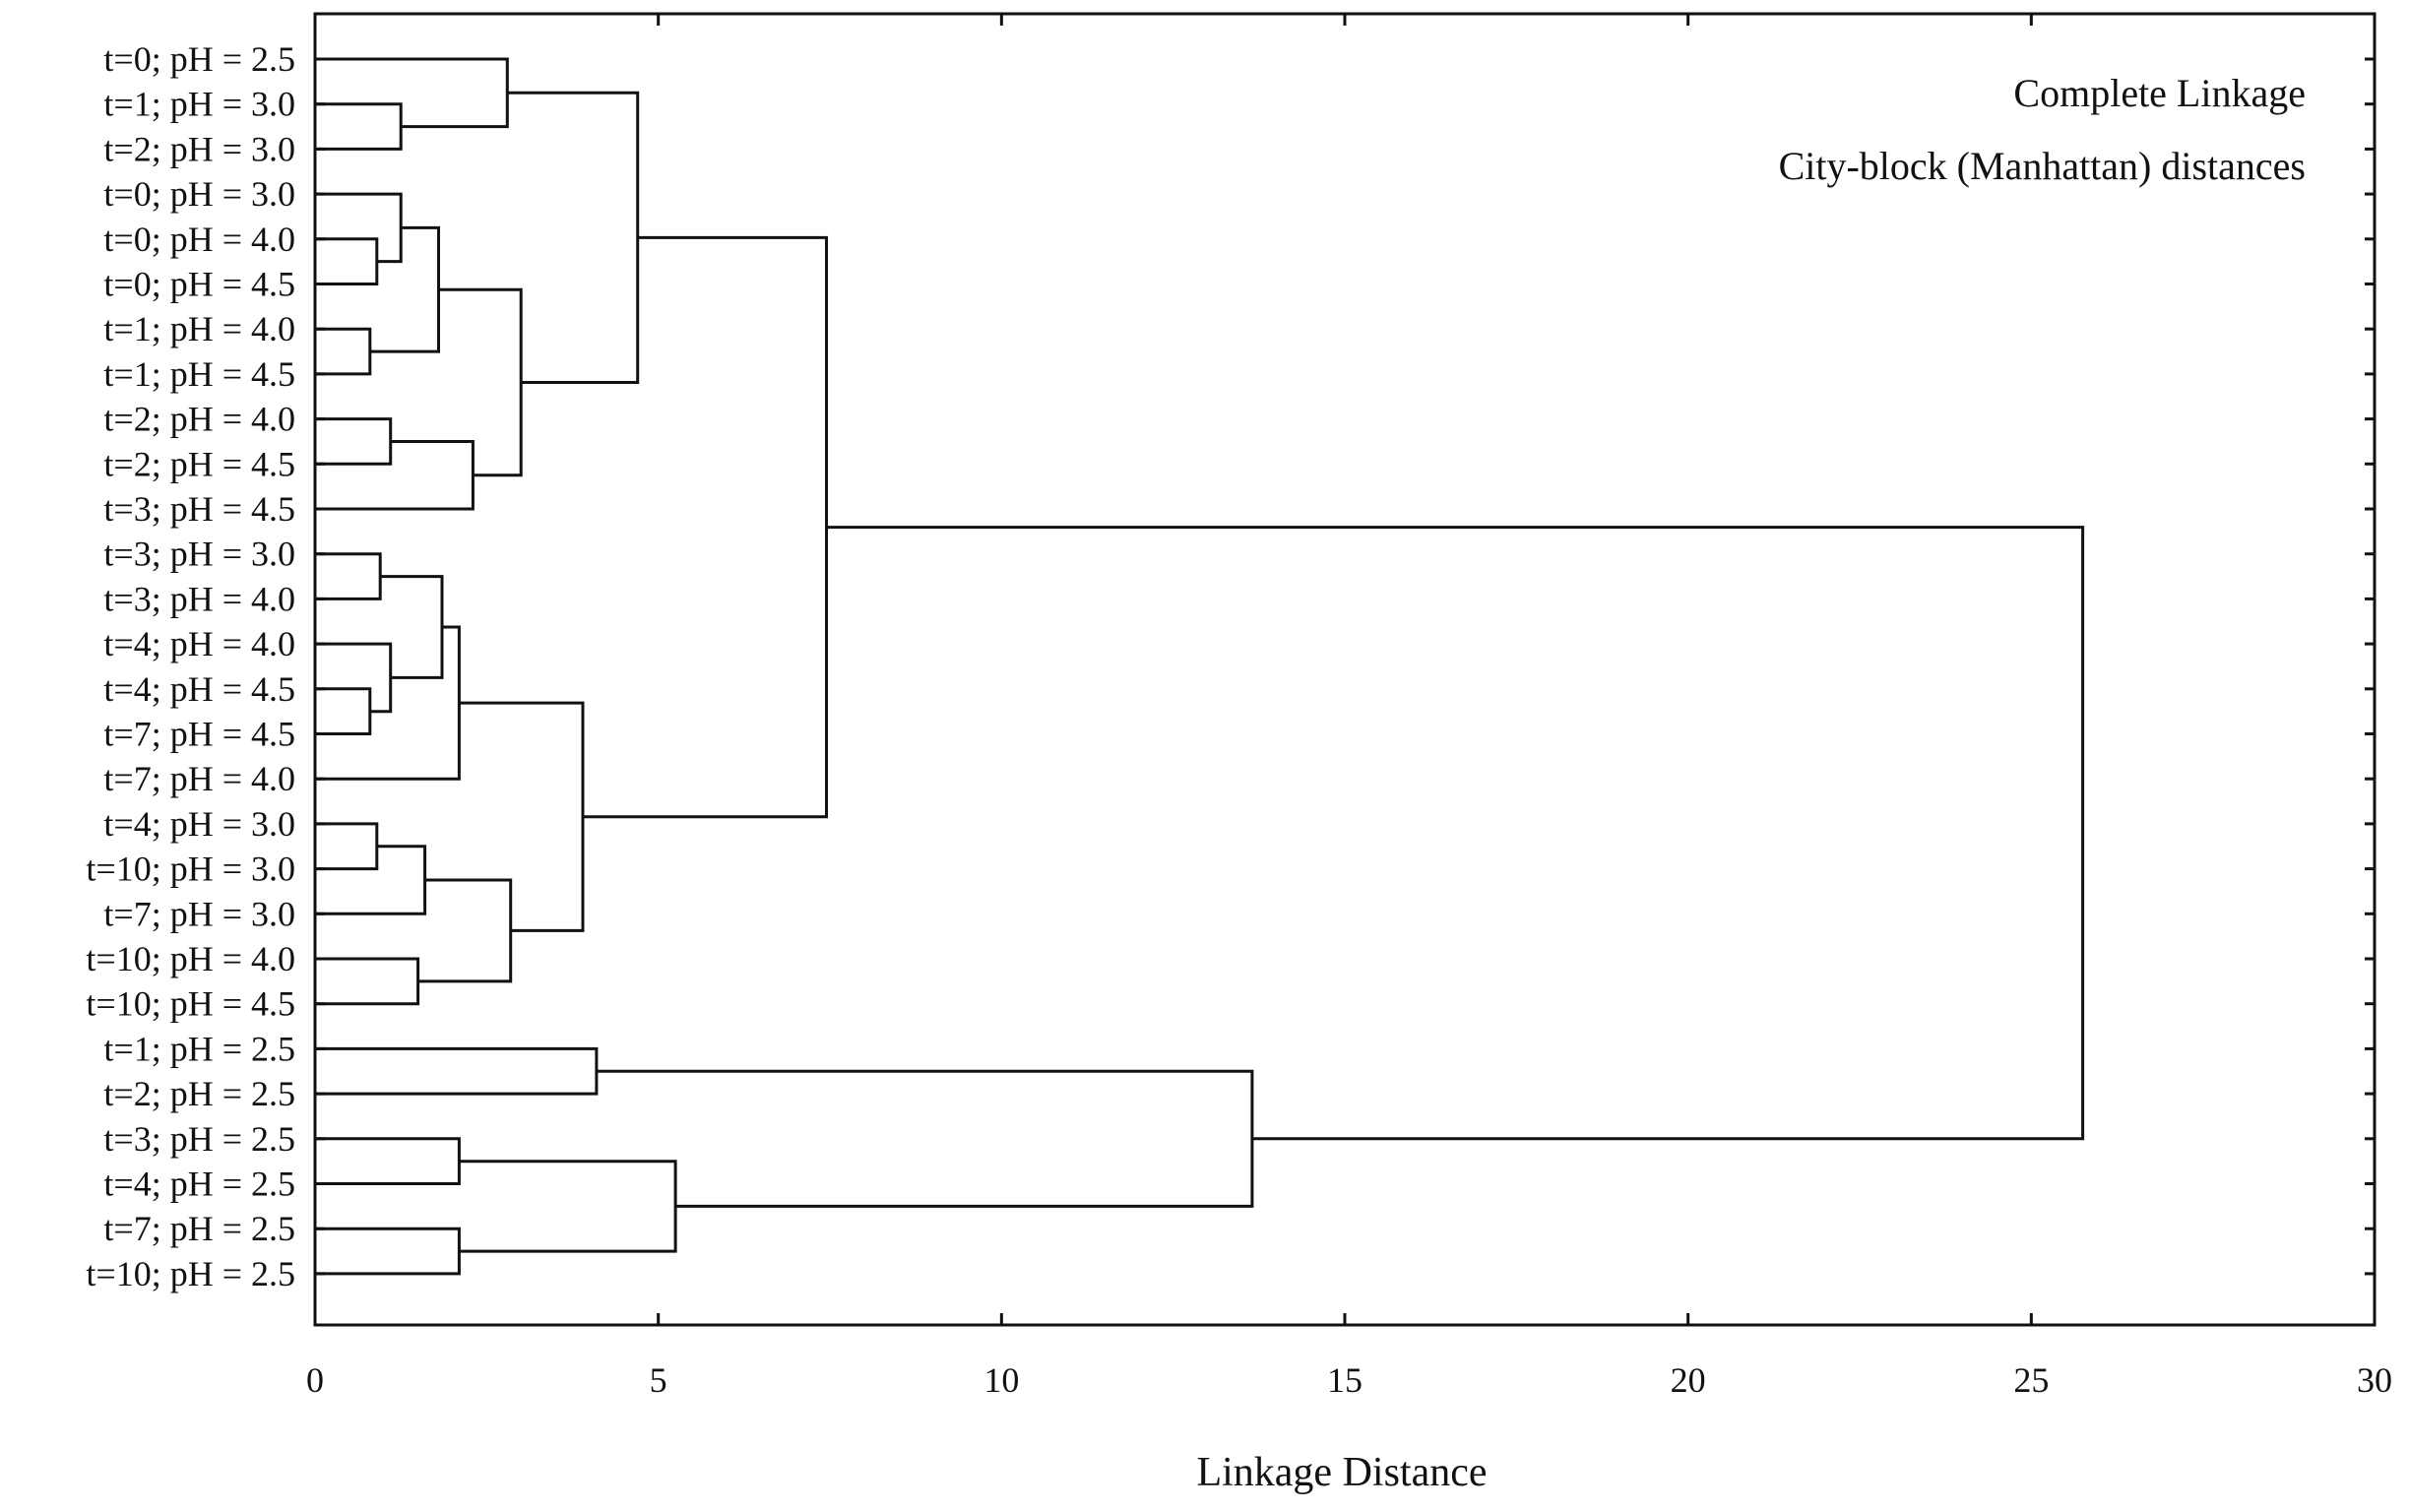 The image size is (2409, 1512). Describe the element at coordinates (199, 734) in the screenshot. I see `leaf-label: t=7; pH = 4.5` at that location.